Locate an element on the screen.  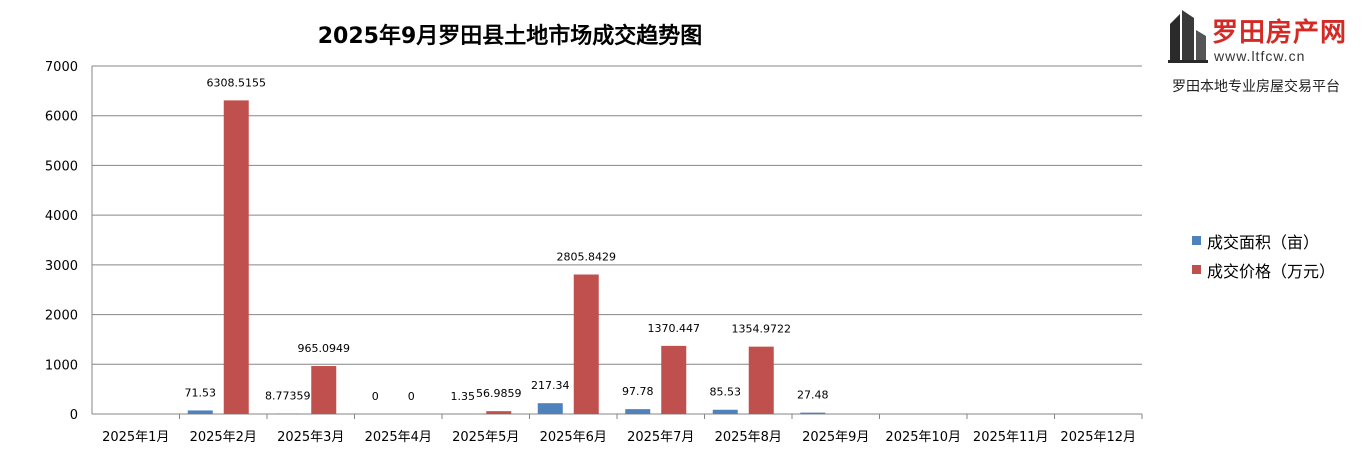
logo-tagline: 罗田本地专业房屋交易平台 is located at coordinates (1256, 87).